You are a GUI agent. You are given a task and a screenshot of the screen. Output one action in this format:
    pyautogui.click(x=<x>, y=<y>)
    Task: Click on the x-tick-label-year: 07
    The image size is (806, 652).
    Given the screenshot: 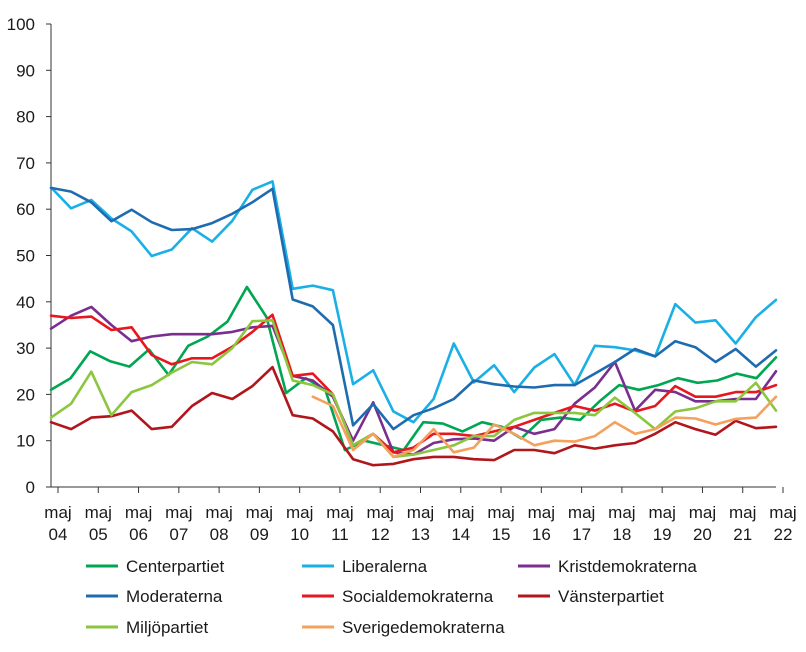 What is the action you would take?
    pyautogui.click(x=178, y=534)
    